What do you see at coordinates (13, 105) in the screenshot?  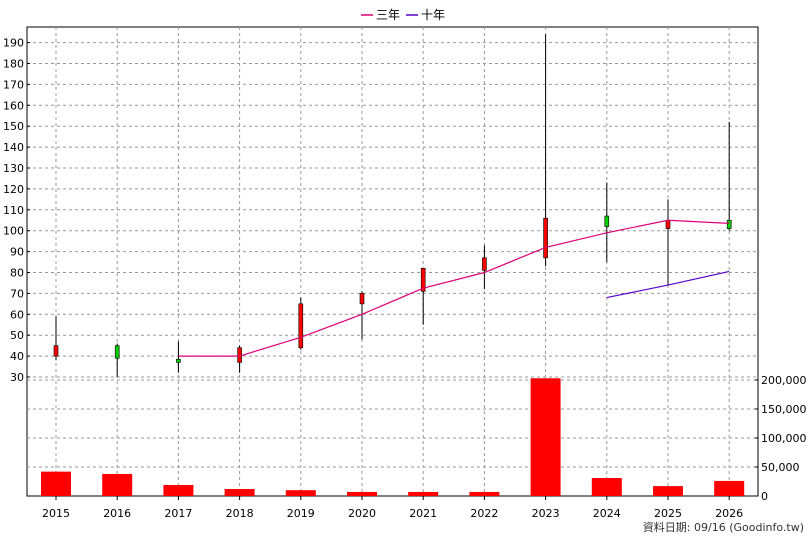 I see `price-tick-label: 160` at bounding box center [13, 105].